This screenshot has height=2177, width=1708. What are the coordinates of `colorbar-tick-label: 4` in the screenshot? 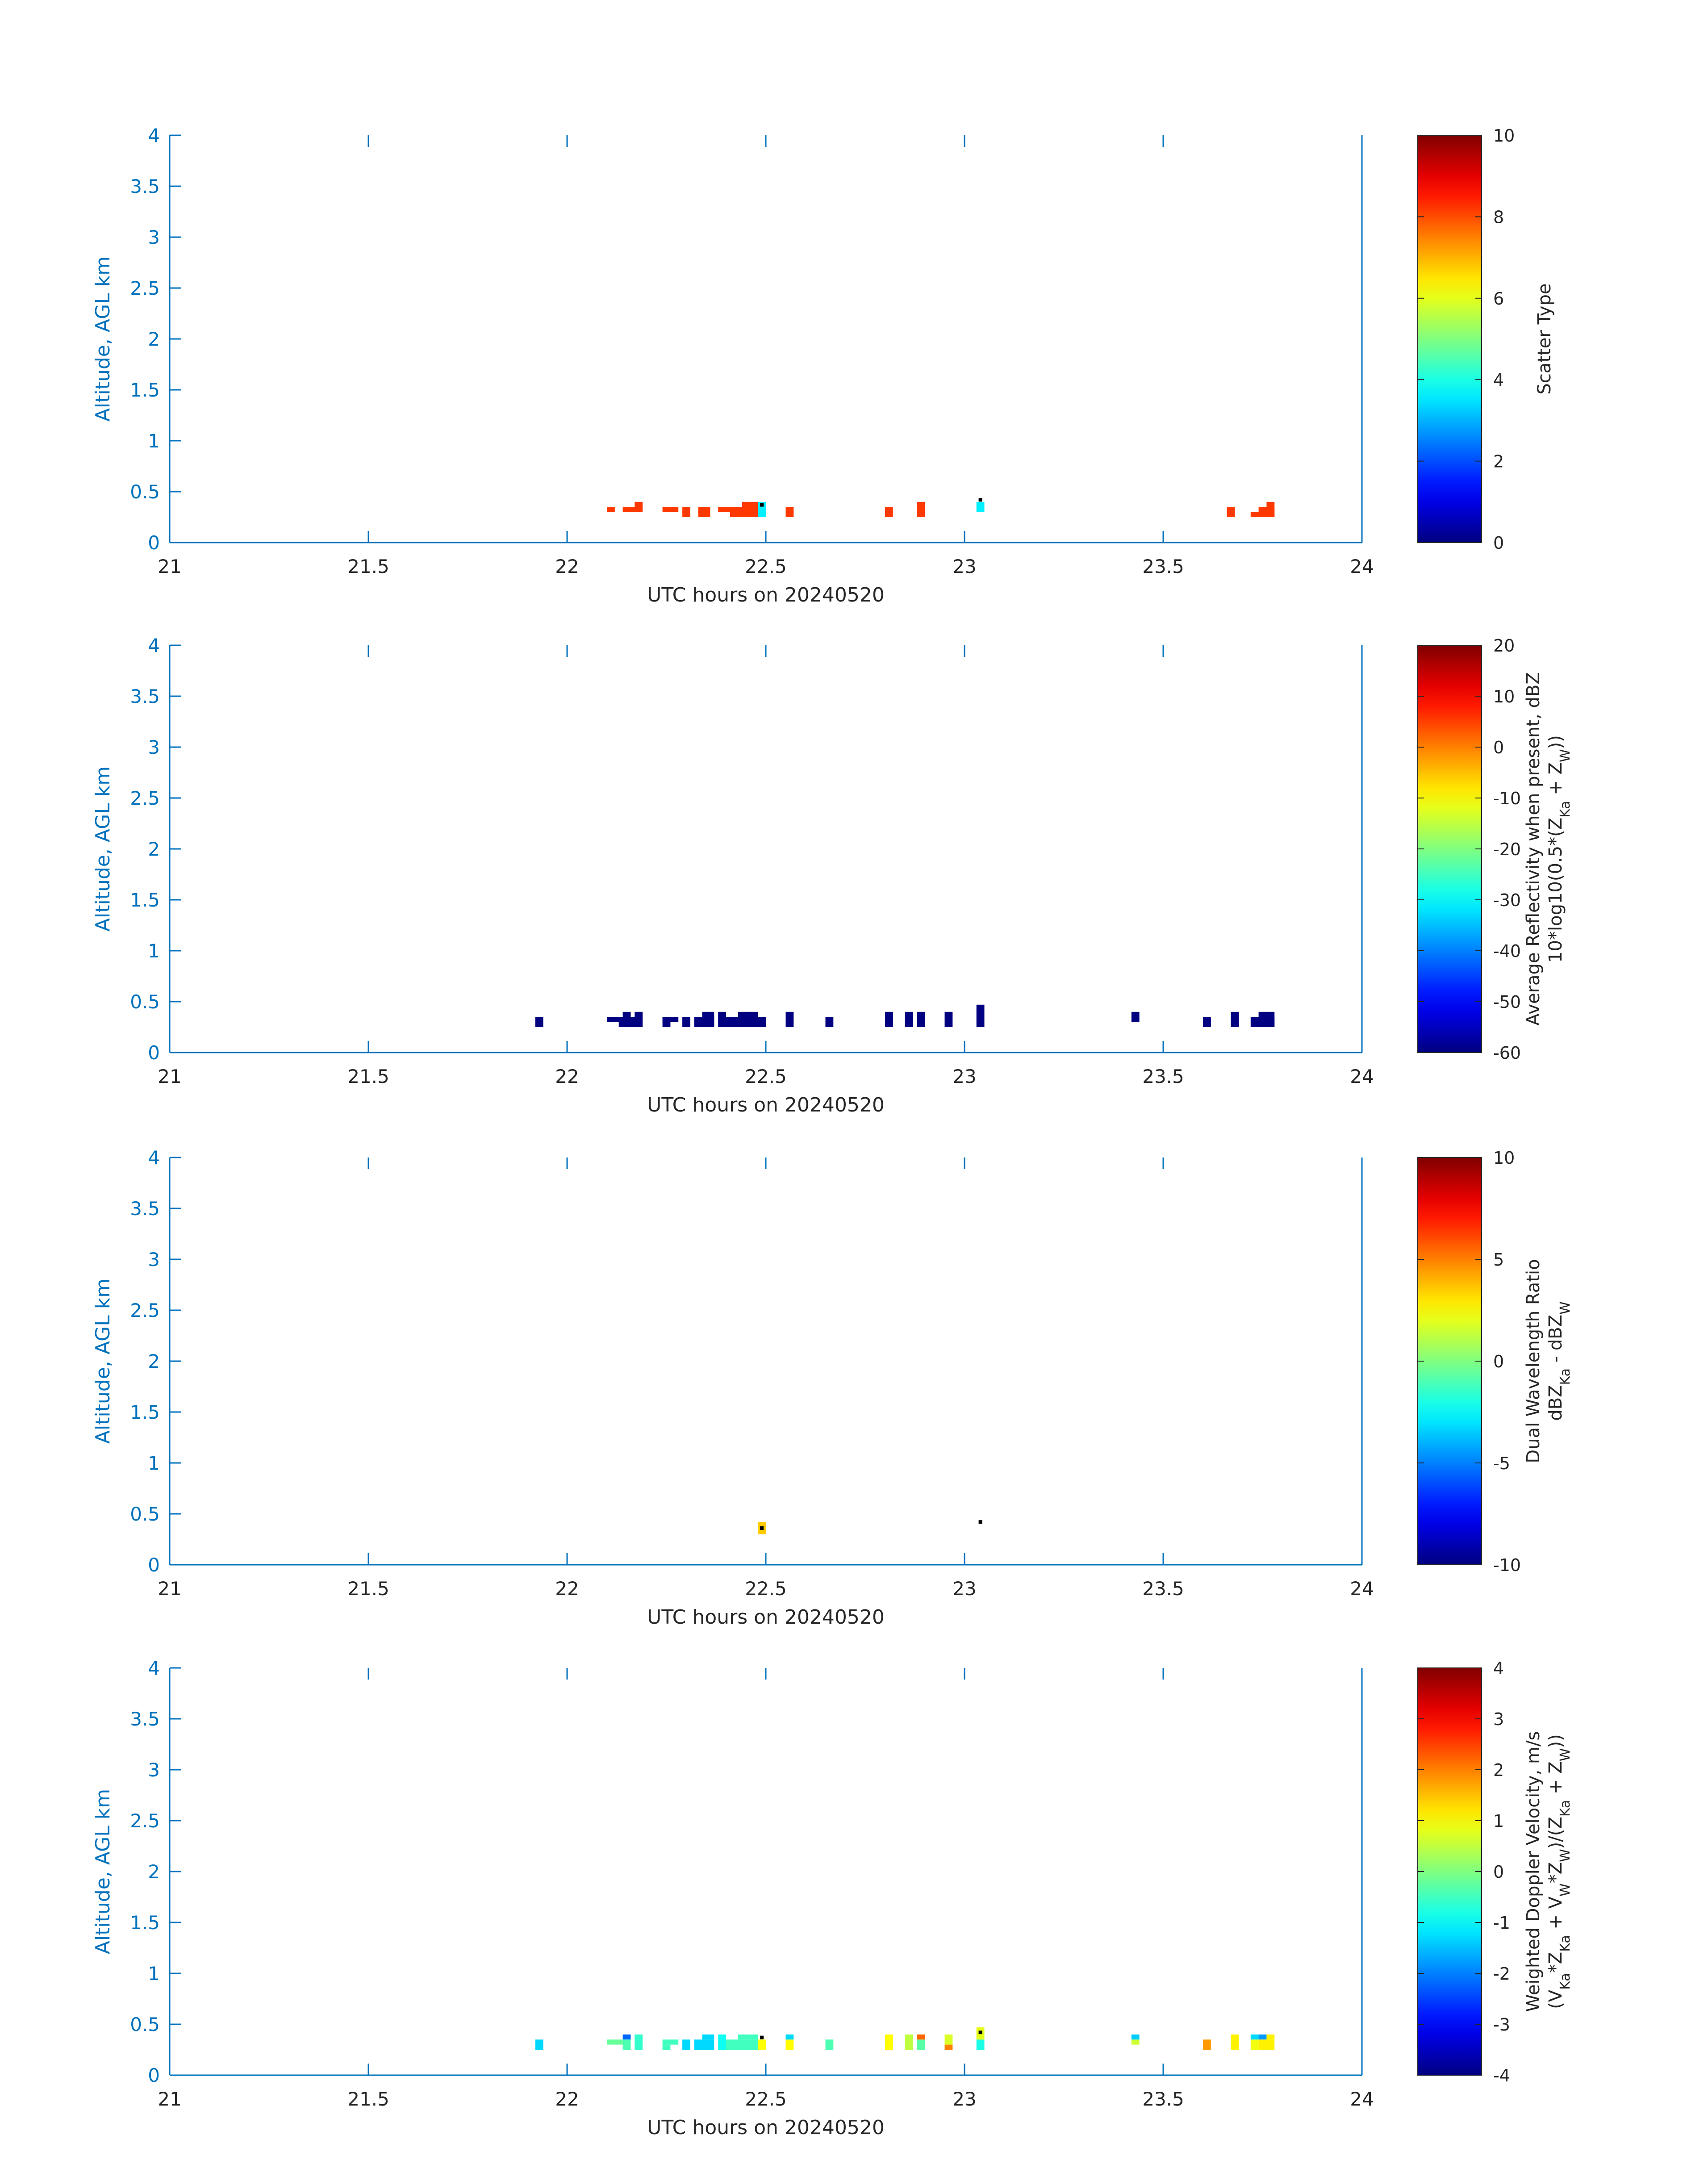 It's located at (1498, 380).